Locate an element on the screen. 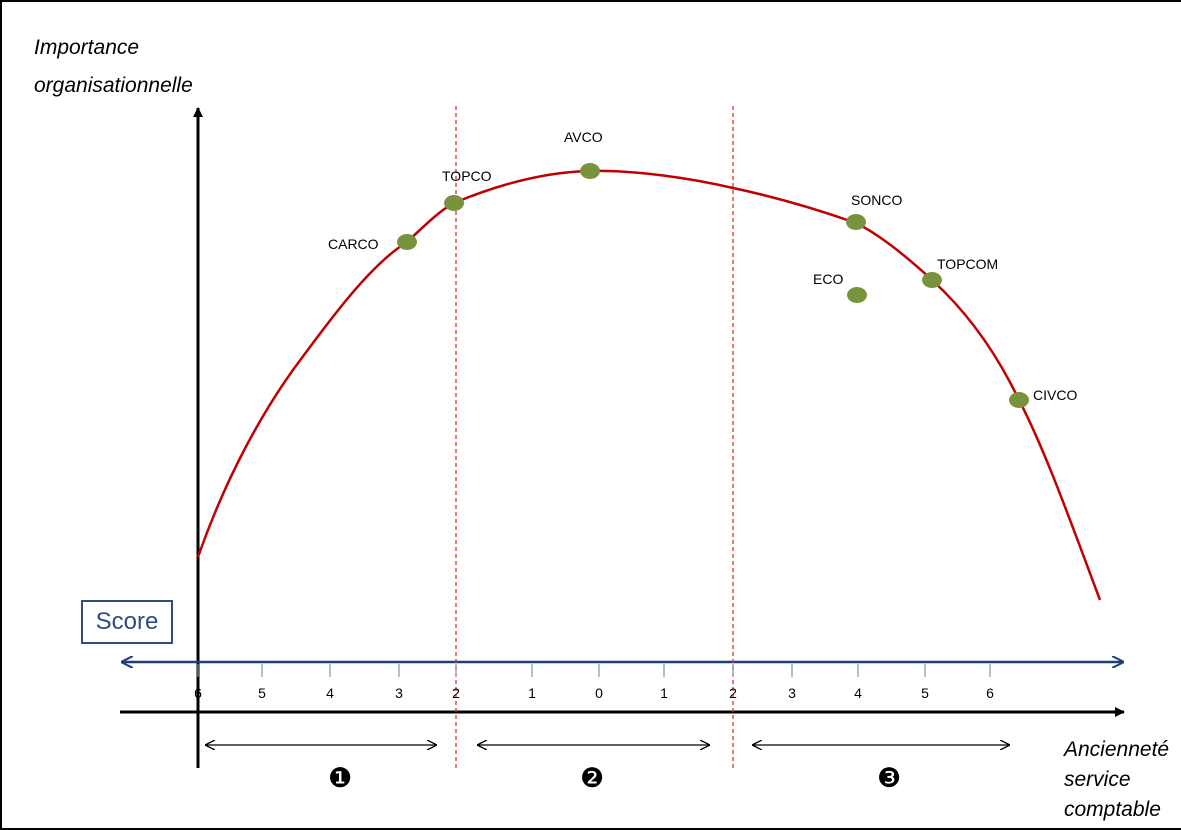 This screenshot has height=830, width=1181. point-carco is located at coordinates (407, 242).